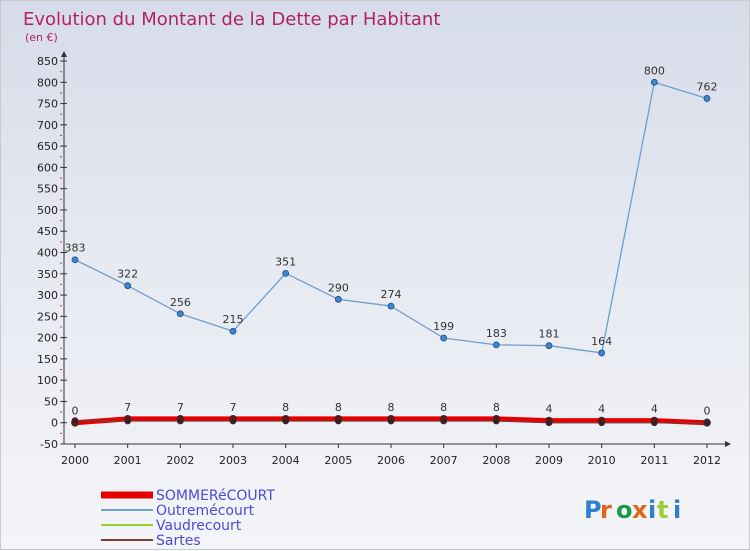  What do you see at coordinates (338, 287) in the screenshot?
I see `data-label: 290` at bounding box center [338, 287].